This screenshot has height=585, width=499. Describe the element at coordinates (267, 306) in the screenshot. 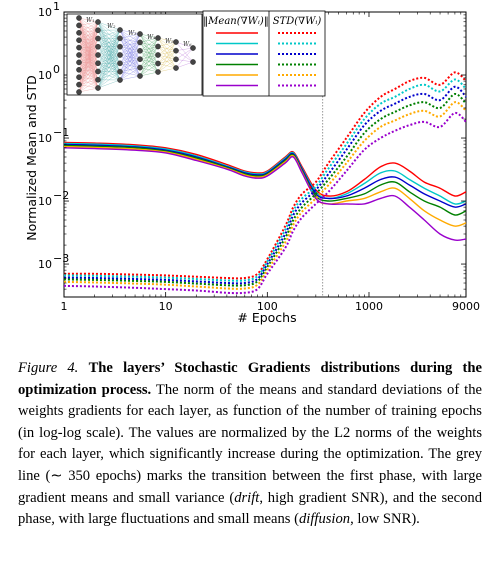

I see `x-tick-label: 100` at that location.